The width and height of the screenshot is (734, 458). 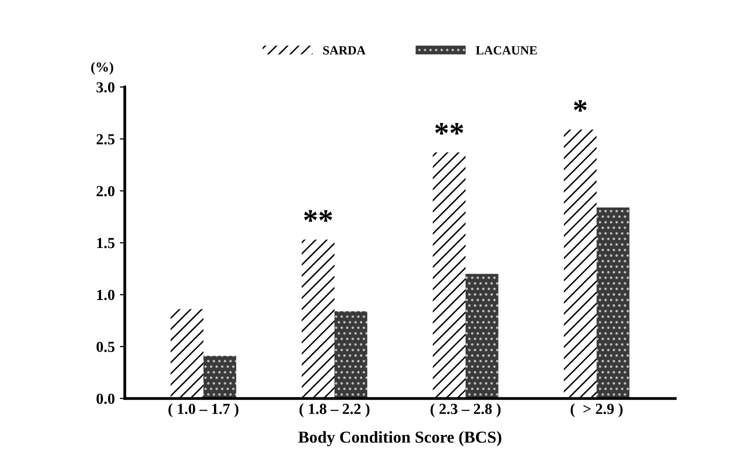 I want to click on y-tick-label: 1.0, so click(x=105, y=295).